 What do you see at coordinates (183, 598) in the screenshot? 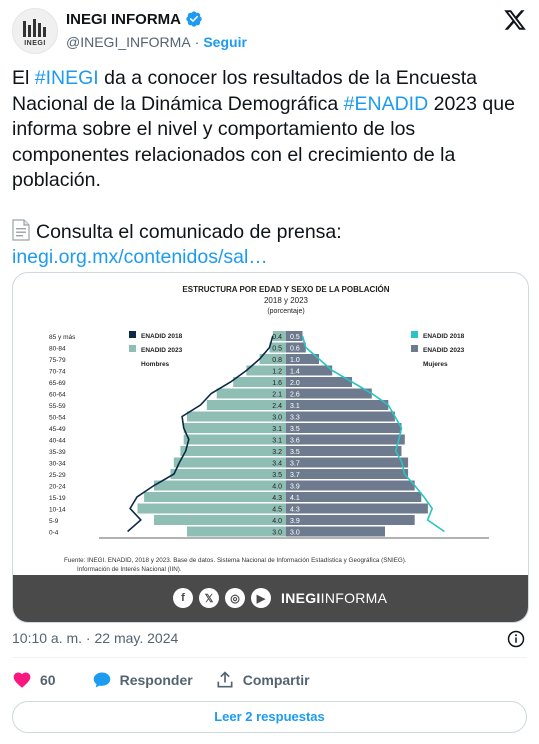
I see `facebook-icon: f` at bounding box center [183, 598].